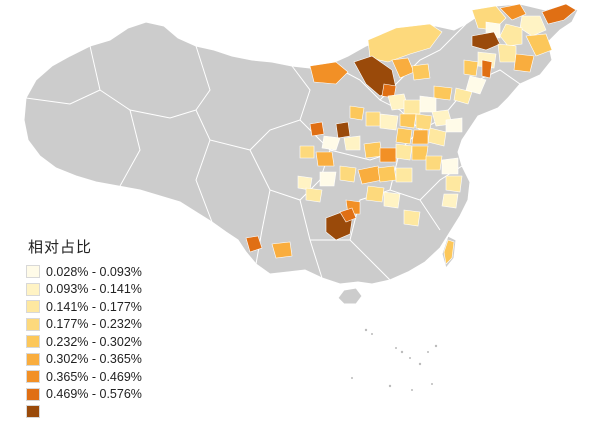  I want to click on legend-item: 0.302% - 0.365%, so click(101, 360).